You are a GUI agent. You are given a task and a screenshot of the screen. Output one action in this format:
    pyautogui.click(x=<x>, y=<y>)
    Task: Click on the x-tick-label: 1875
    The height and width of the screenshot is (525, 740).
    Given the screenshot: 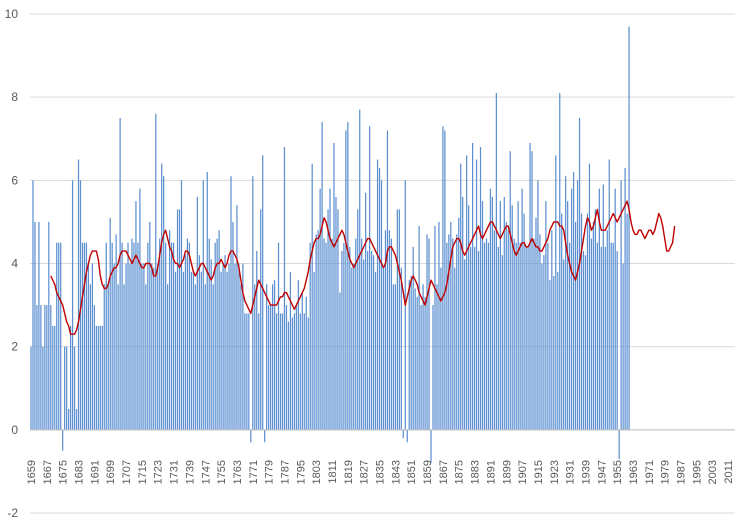 What is the action you would take?
    pyautogui.click(x=460, y=472)
    